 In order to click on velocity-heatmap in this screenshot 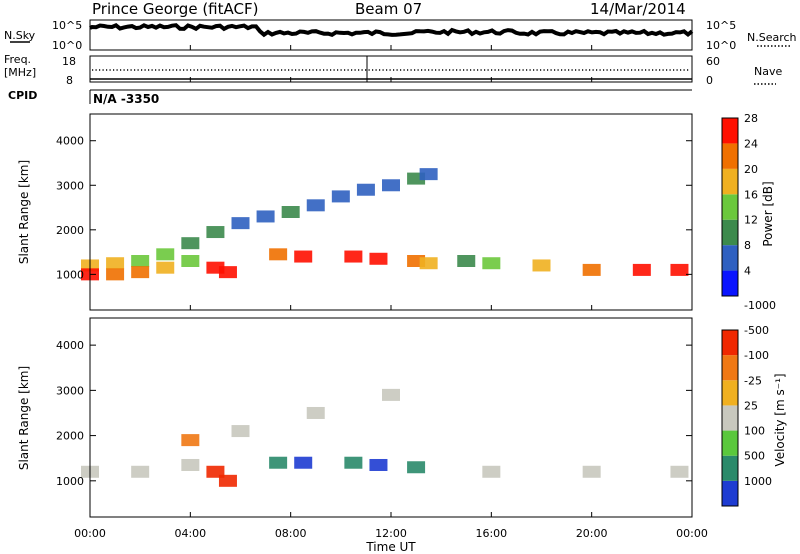, I will do `click(385, 437)`.